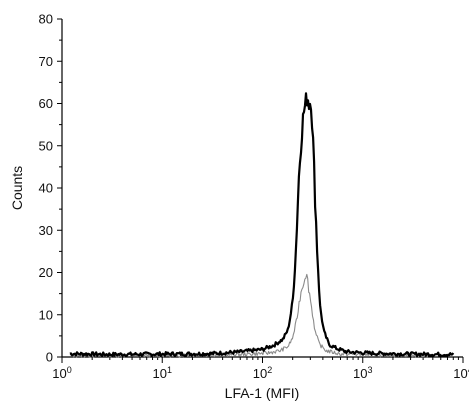  I want to click on x-axis-ticks: 10⁰ 10¹ 10² 10³ 10⁴, so click(260, 369).